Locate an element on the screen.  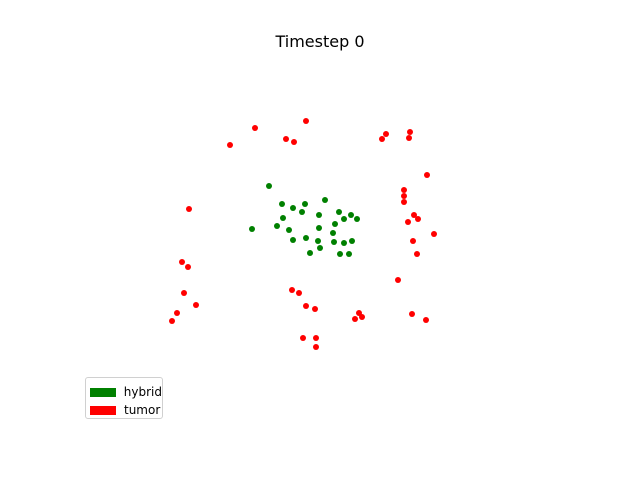
legend-label-hybrid: hybrid is located at coordinates (142, 392).